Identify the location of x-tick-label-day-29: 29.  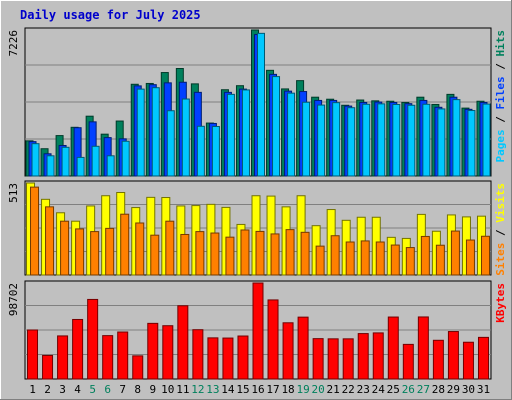
(453, 389).